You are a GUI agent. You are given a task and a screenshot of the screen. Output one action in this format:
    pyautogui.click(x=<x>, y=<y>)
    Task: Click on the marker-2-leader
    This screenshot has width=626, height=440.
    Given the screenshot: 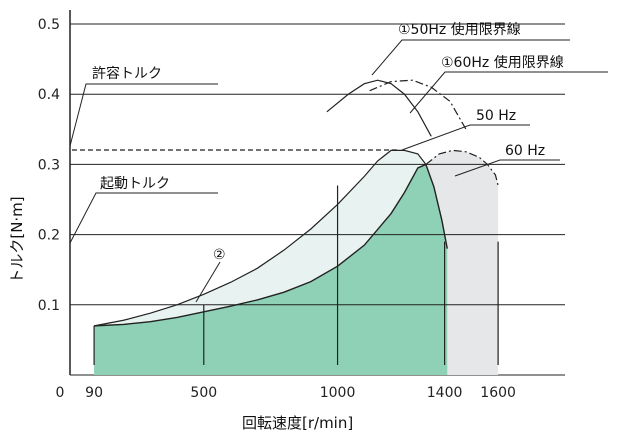 What is the action you would take?
    pyautogui.click(x=208, y=282)
    